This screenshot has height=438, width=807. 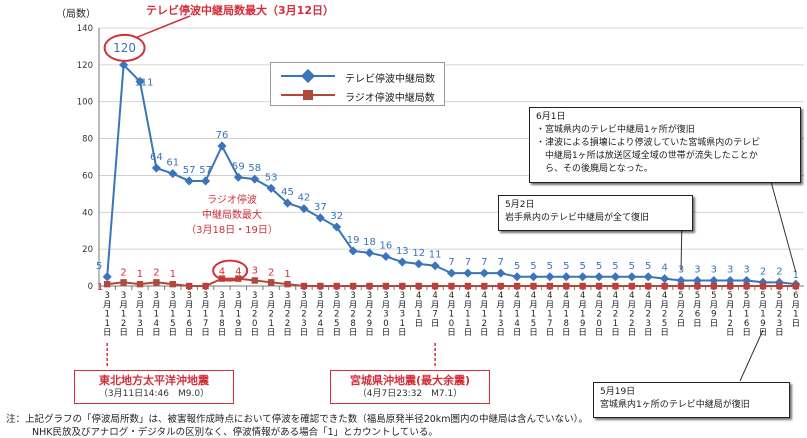 What do you see at coordinates (390, 98) in the screenshot?
I see `legend-label-radio: ラジオ停波中継局数` at bounding box center [390, 98].